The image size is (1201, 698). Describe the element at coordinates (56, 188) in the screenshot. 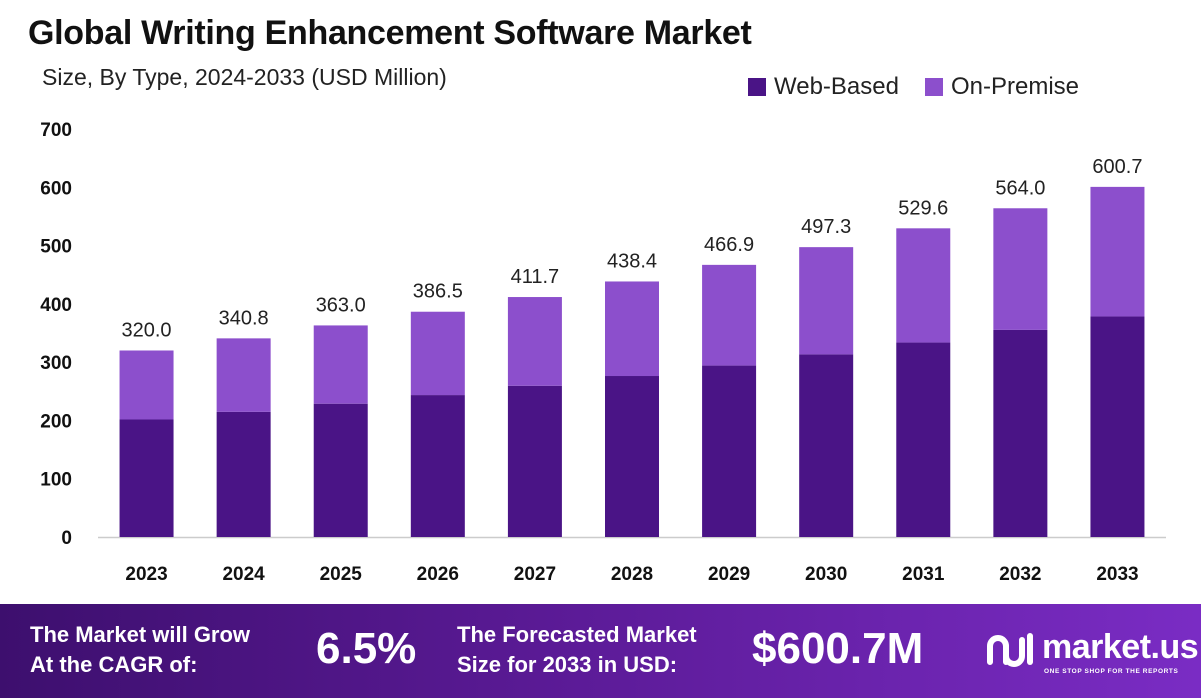

I see `y-tick-label: 600` at that location.